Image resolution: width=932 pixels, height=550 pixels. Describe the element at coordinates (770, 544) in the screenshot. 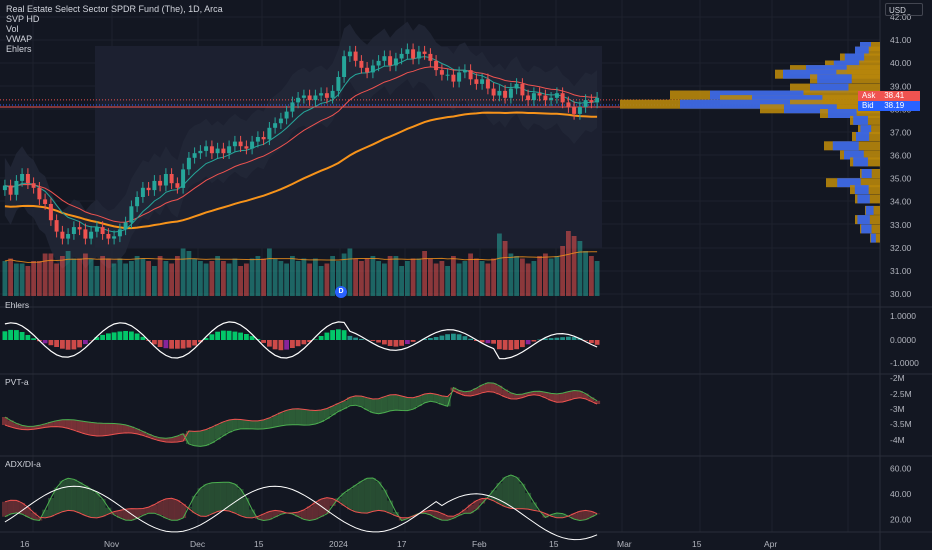

I see `time-tick-label: Apr` at that location.